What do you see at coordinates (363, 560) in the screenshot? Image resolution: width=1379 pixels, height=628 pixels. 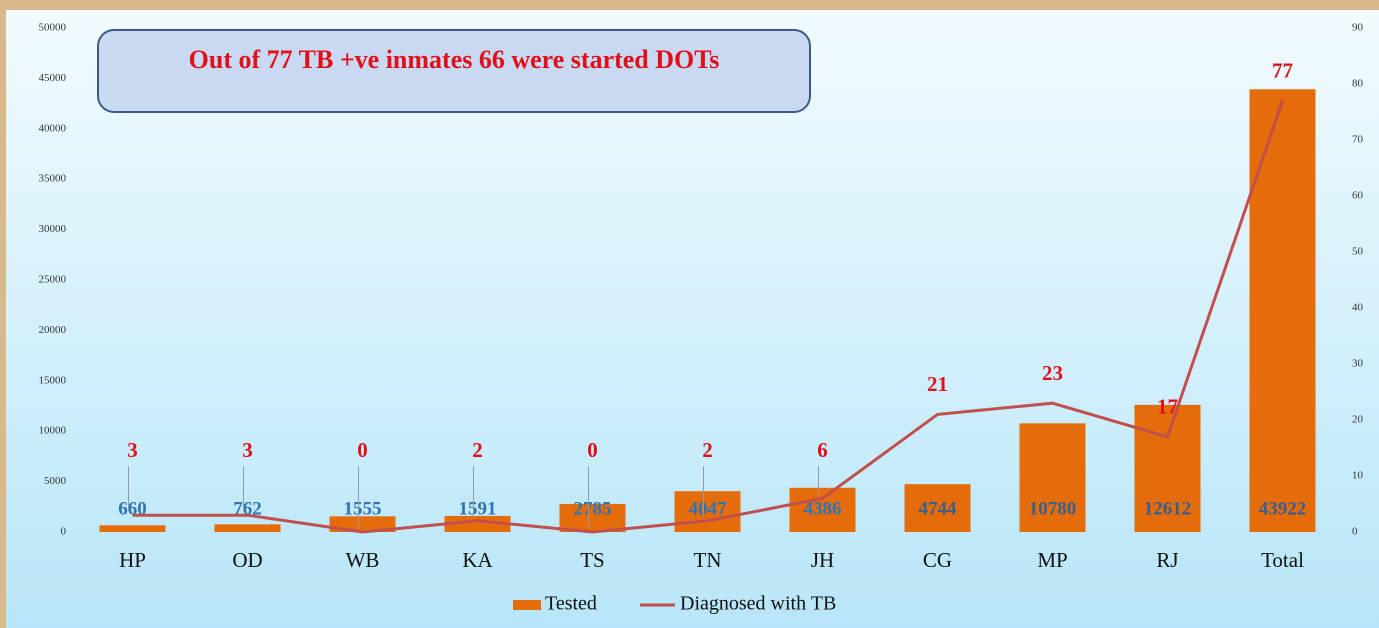 I see `x-tick-label: WB` at bounding box center [363, 560].